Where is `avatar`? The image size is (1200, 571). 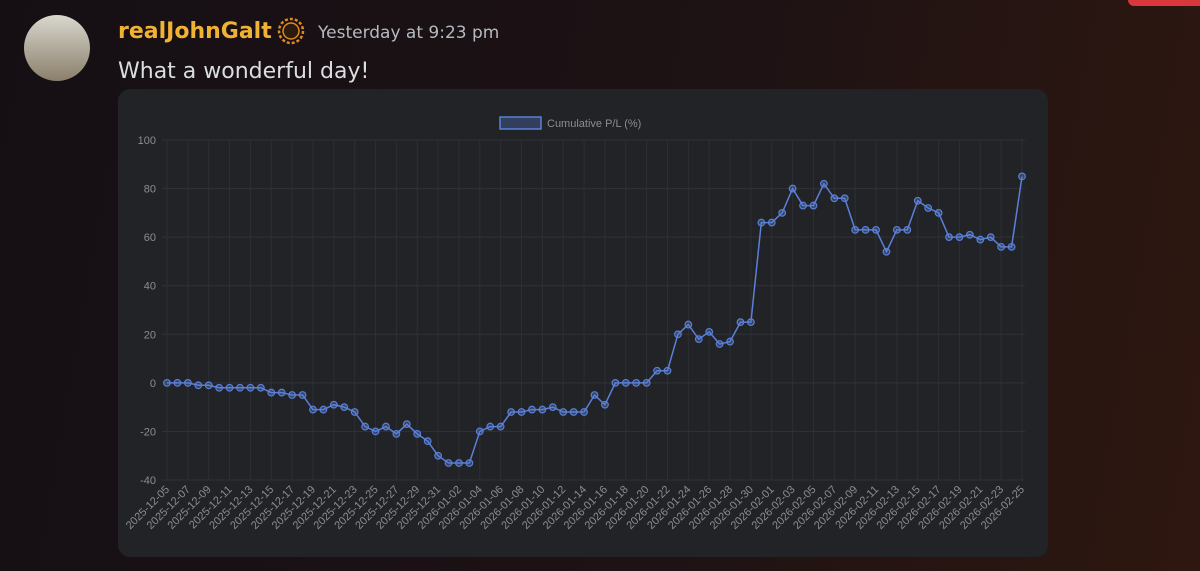 avatar is located at coordinates (57, 48).